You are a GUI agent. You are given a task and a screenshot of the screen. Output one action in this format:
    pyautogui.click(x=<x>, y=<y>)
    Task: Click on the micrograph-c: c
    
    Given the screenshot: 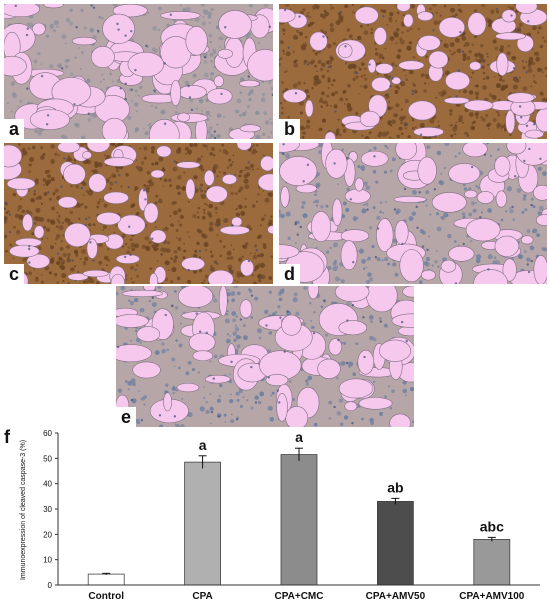 What is the action you would take?
    pyautogui.click(x=138, y=213)
    